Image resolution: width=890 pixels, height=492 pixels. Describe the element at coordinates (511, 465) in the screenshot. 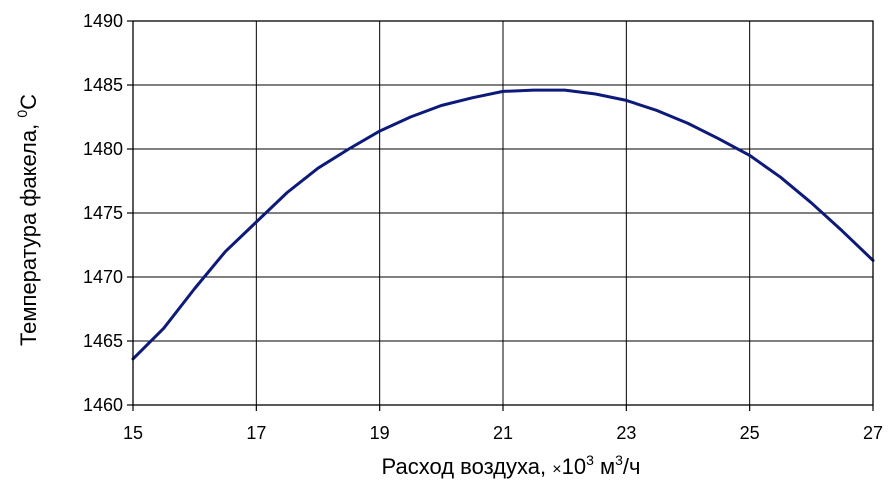

I see `x-axis-label: Расход воздуха, ×103 м3/ч` at that location.